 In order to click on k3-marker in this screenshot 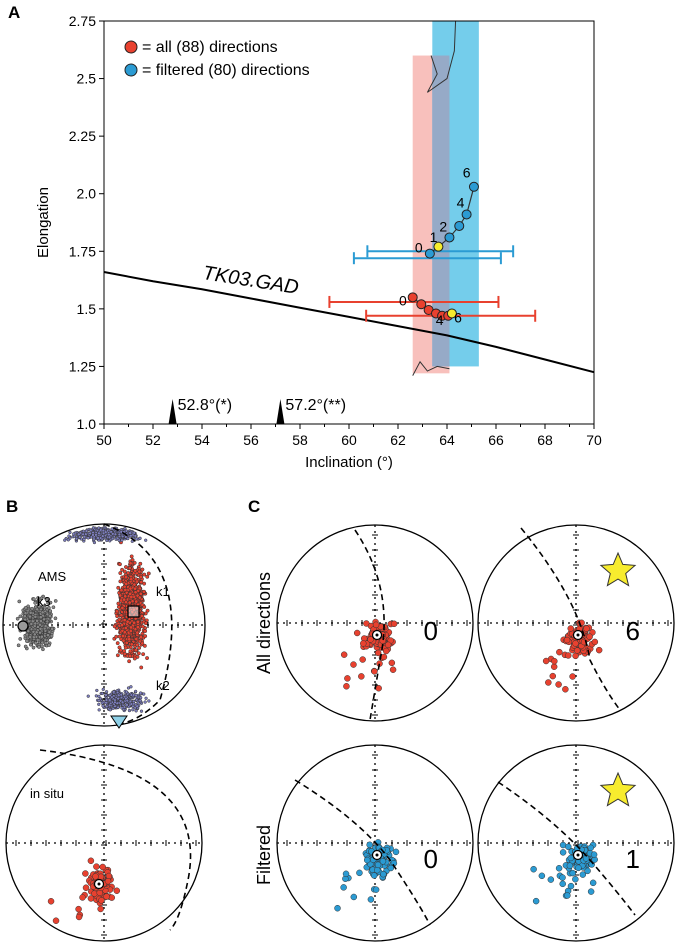, I will do `click(23, 626)`.